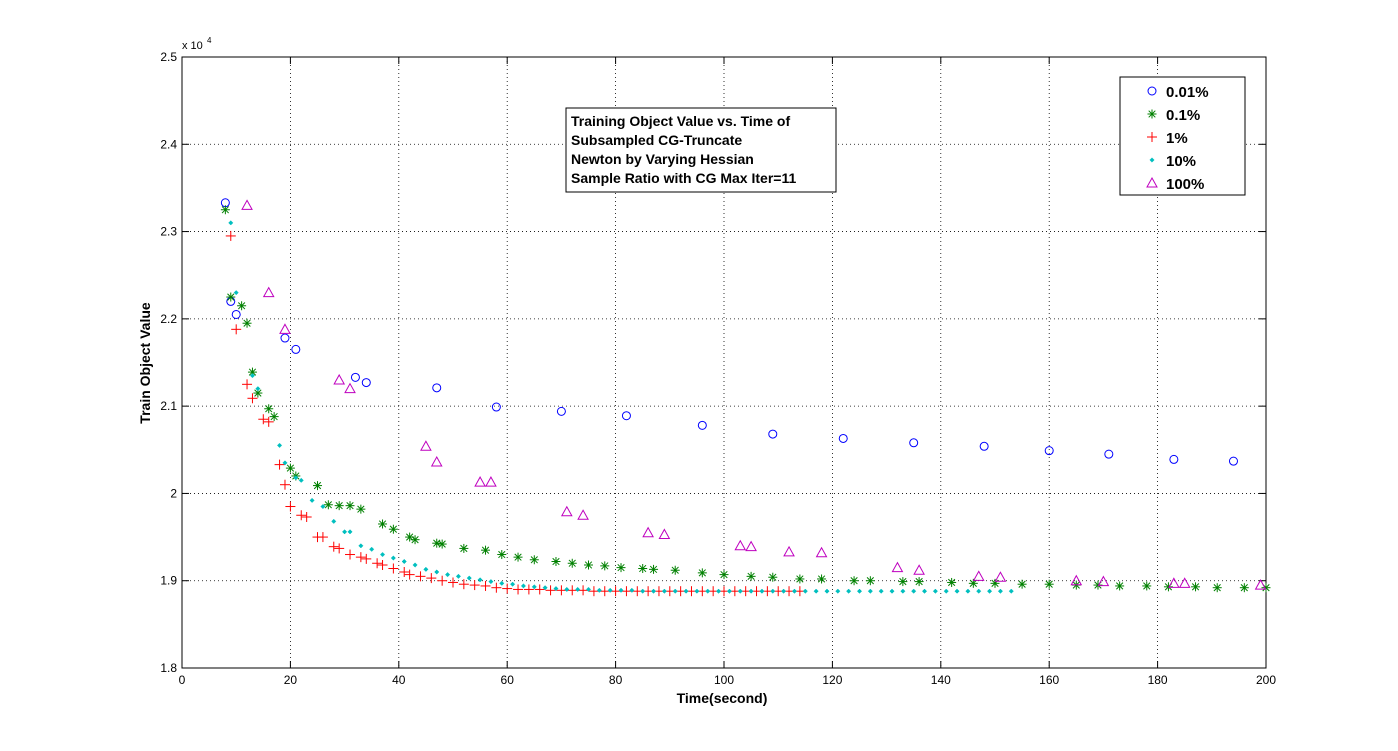 Image resolution: width=1398 pixels, height=751 pixels. What do you see at coordinates (1049, 680) in the screenshot?
I see `x-tick-label: 160` at bounding box center [1049, 680].